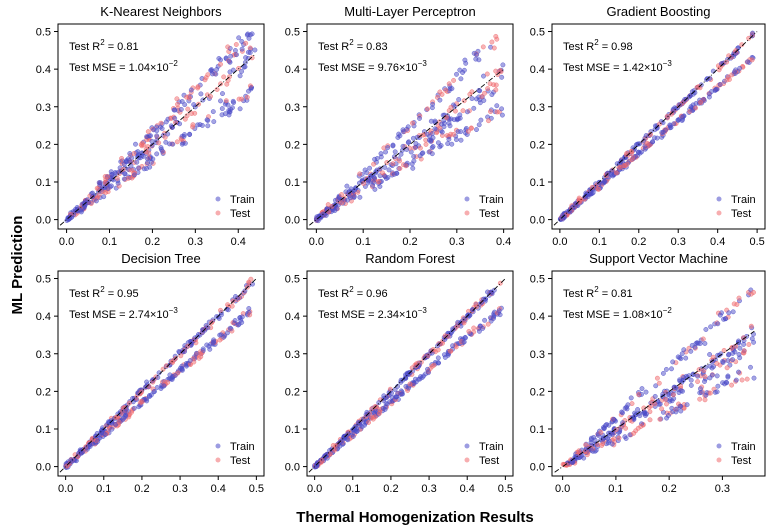 Image resolution: width=780 pixels, height=531 pixels. I want to click on y-tick-label: 0.3, so click(43, 108).